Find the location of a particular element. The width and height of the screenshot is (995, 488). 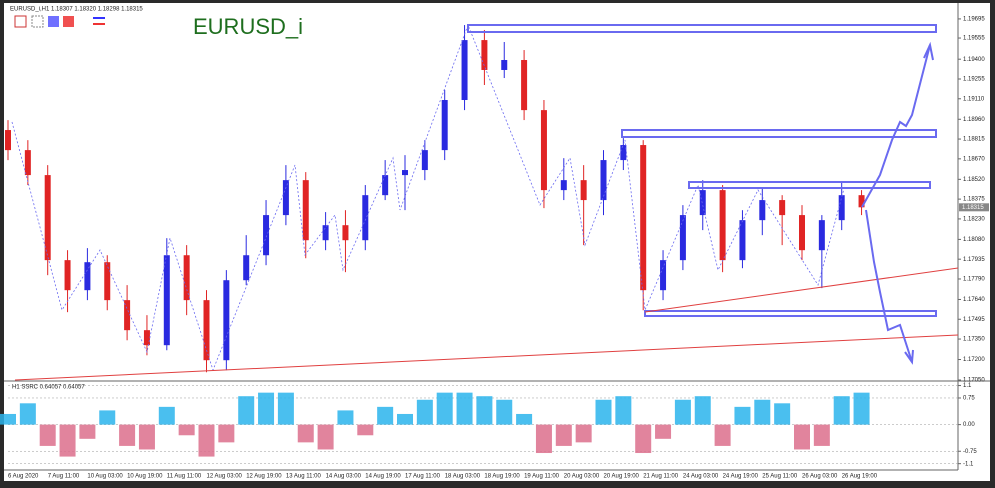

price-tag is located at coordinates (974, 207).